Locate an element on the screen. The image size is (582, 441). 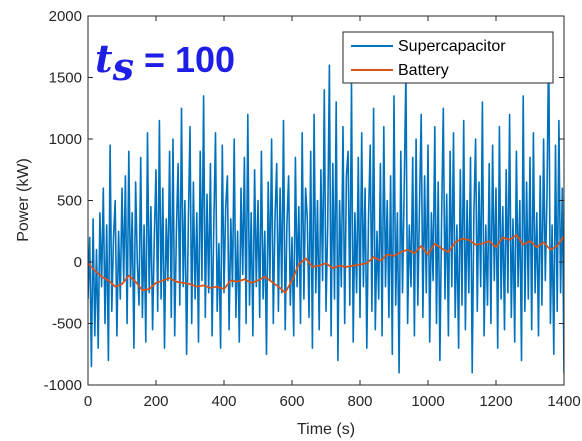
x-tick-label: 800 is located at coordinates (359, 401).